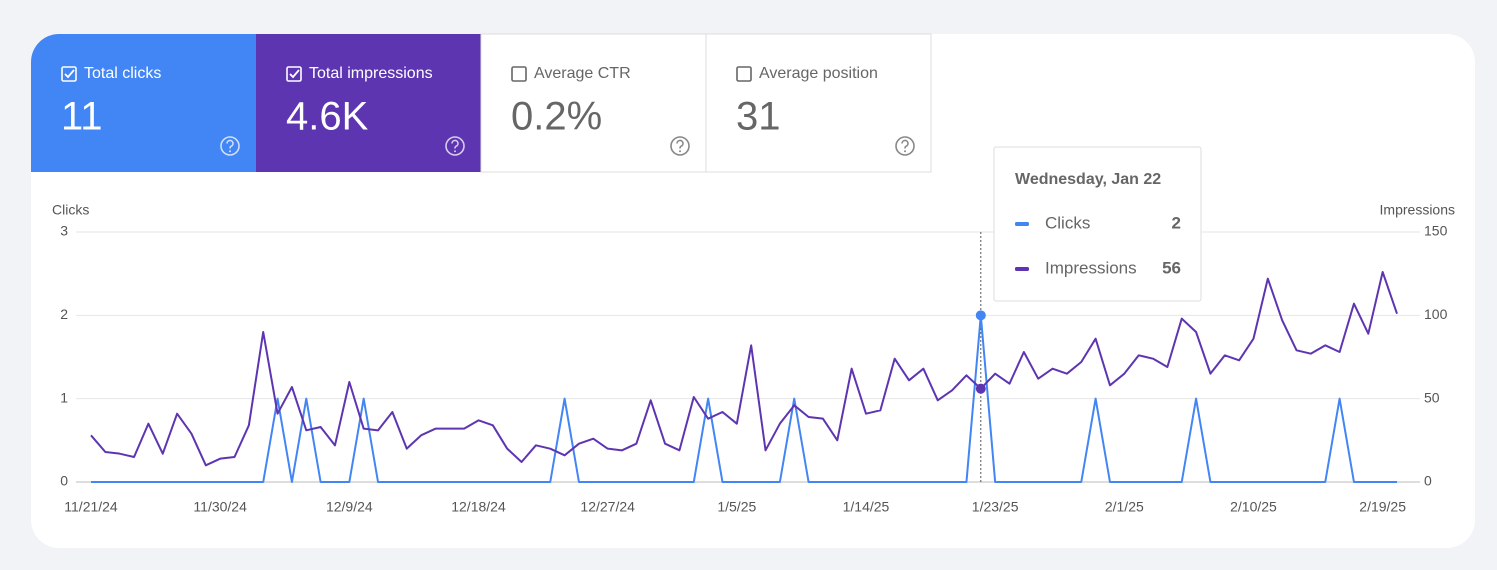 The width and height of the screenshot is (1497, 570). What do you see at coordinates (1176, 222) in the screenshot?
I see `tooltip-value: 2` at bounding box center [1176, 222].